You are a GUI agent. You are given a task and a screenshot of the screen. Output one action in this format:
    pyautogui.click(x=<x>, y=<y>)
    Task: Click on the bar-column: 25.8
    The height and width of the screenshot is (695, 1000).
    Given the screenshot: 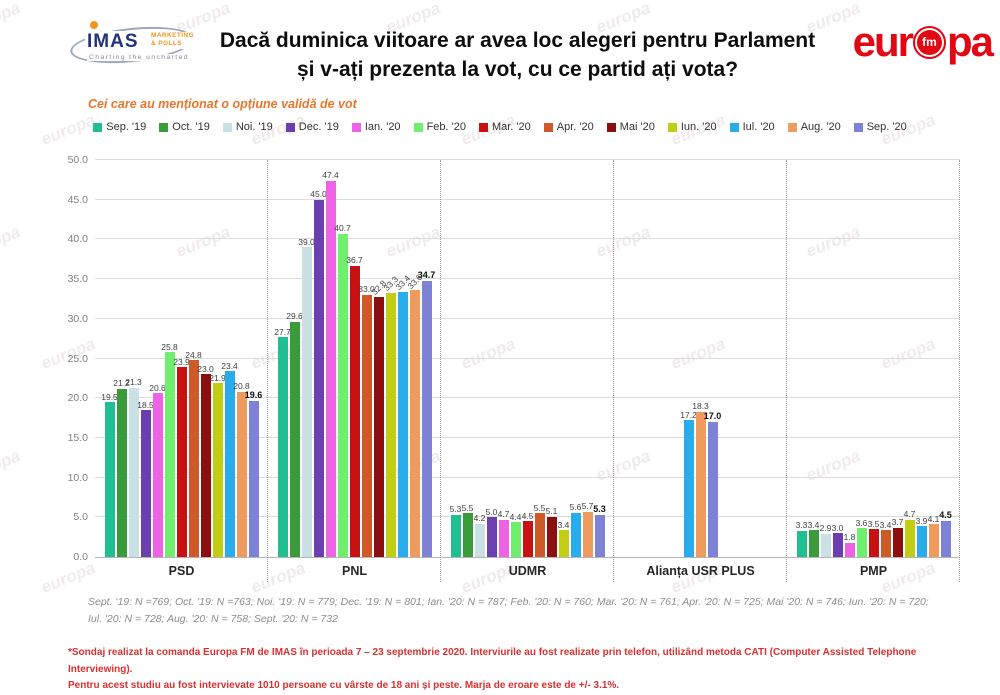 What is the action you would take?
    pyautogui.click(x=169, y=450)
    